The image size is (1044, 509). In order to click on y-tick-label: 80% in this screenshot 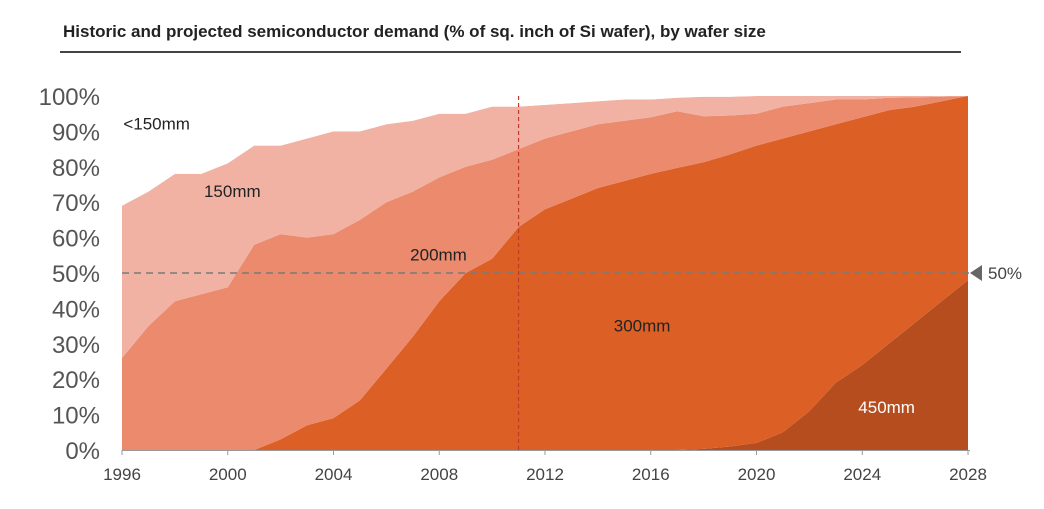, I will do `click(76, 168)`.